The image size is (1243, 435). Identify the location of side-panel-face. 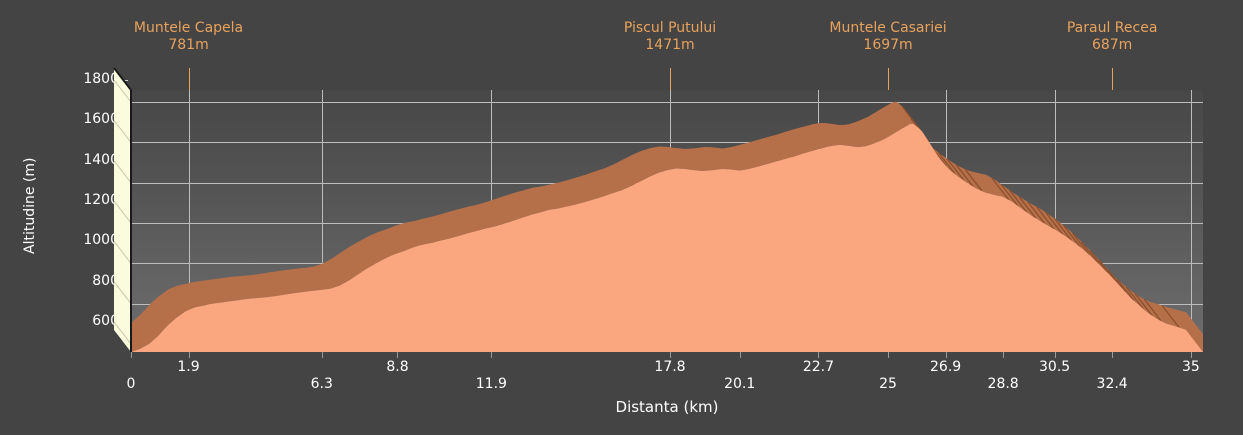
(122, 210).